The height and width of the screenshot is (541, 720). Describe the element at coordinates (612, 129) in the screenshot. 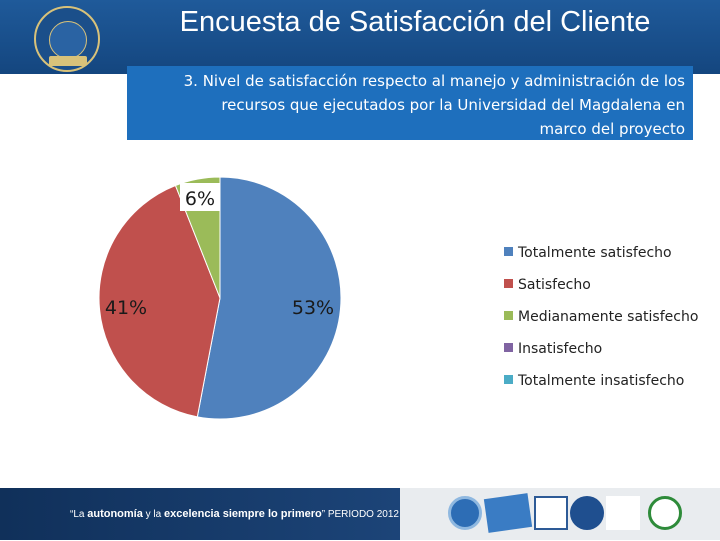

I see `question-line-3: marco del proyecto` at that location.